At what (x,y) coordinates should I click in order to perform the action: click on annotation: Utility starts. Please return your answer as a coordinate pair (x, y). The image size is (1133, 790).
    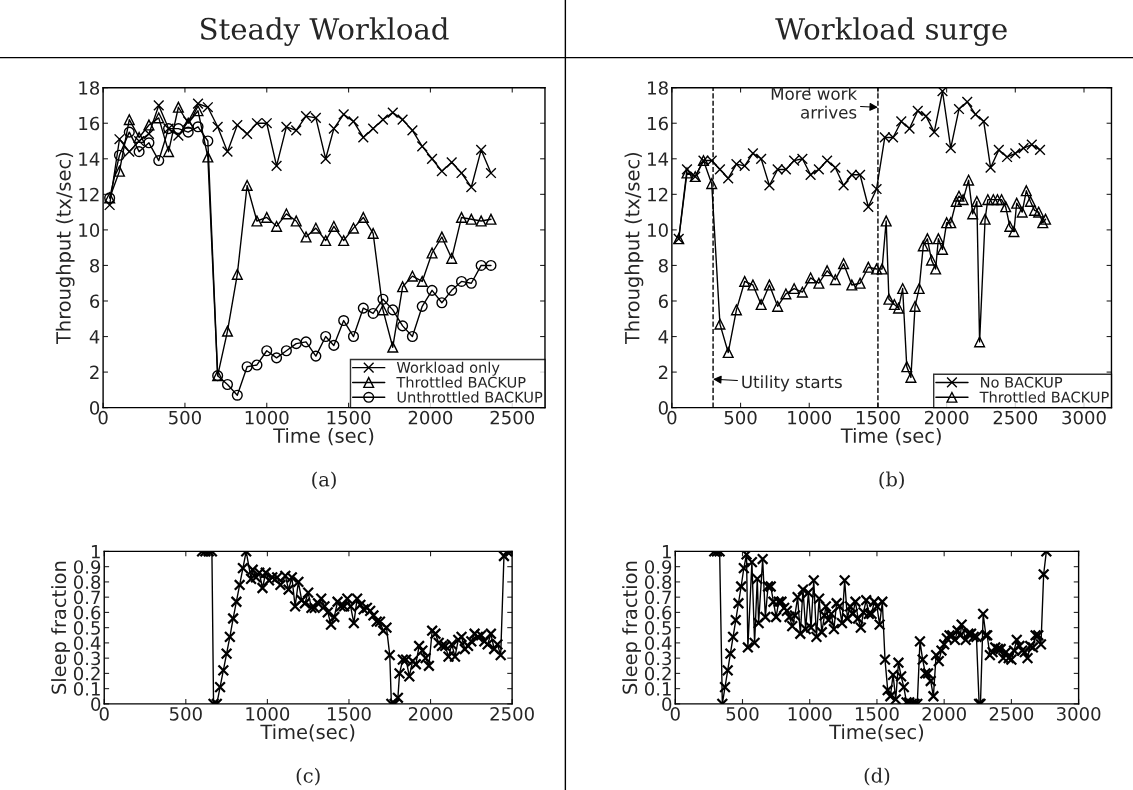
    Looking at the image, I should click on (792, 383).